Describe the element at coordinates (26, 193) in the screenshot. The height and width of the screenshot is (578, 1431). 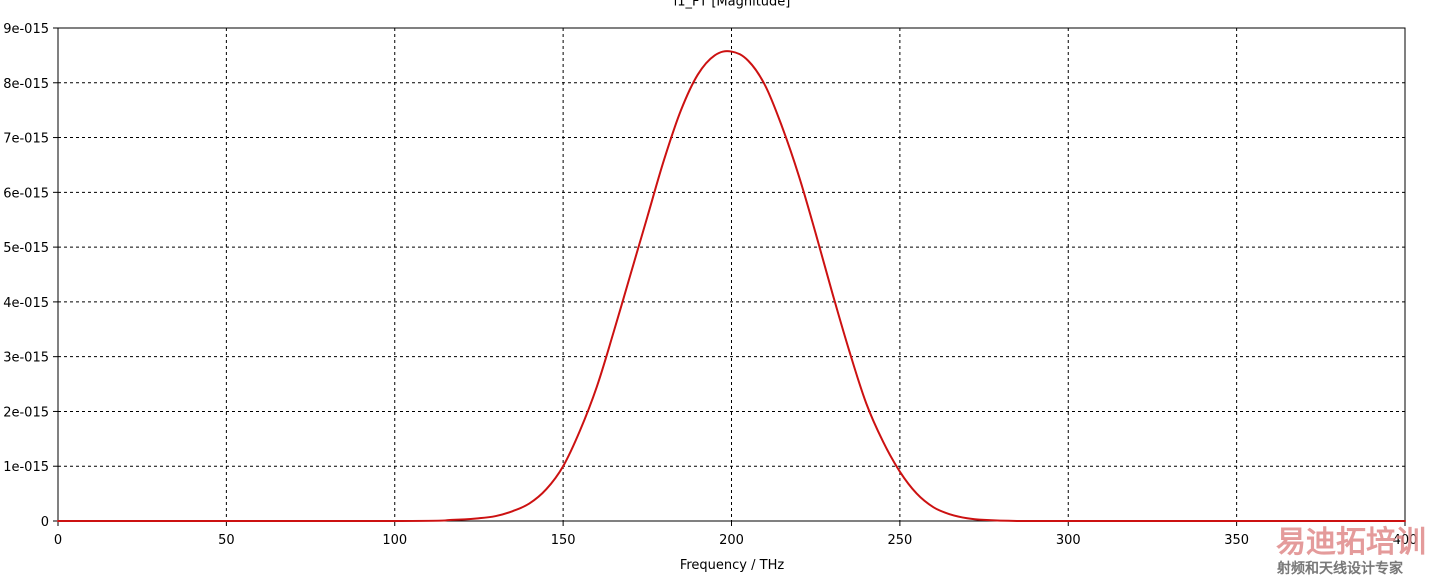
I see `y-tick-label: 6e-015` at that location.